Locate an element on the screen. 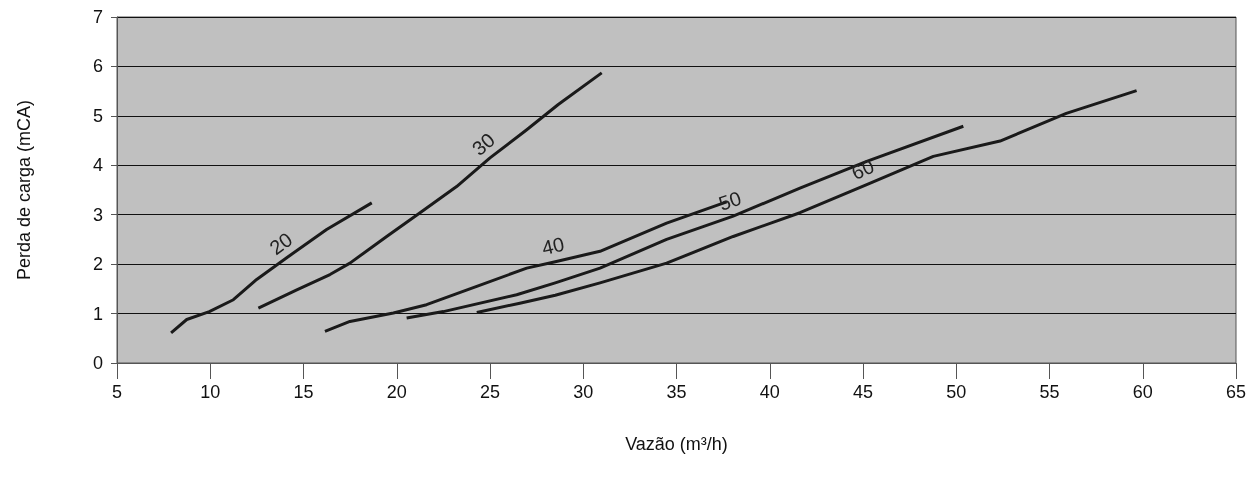 The height and width of the screenshot is (479, 1258). text: 40 is located at coordinates (553, 246).